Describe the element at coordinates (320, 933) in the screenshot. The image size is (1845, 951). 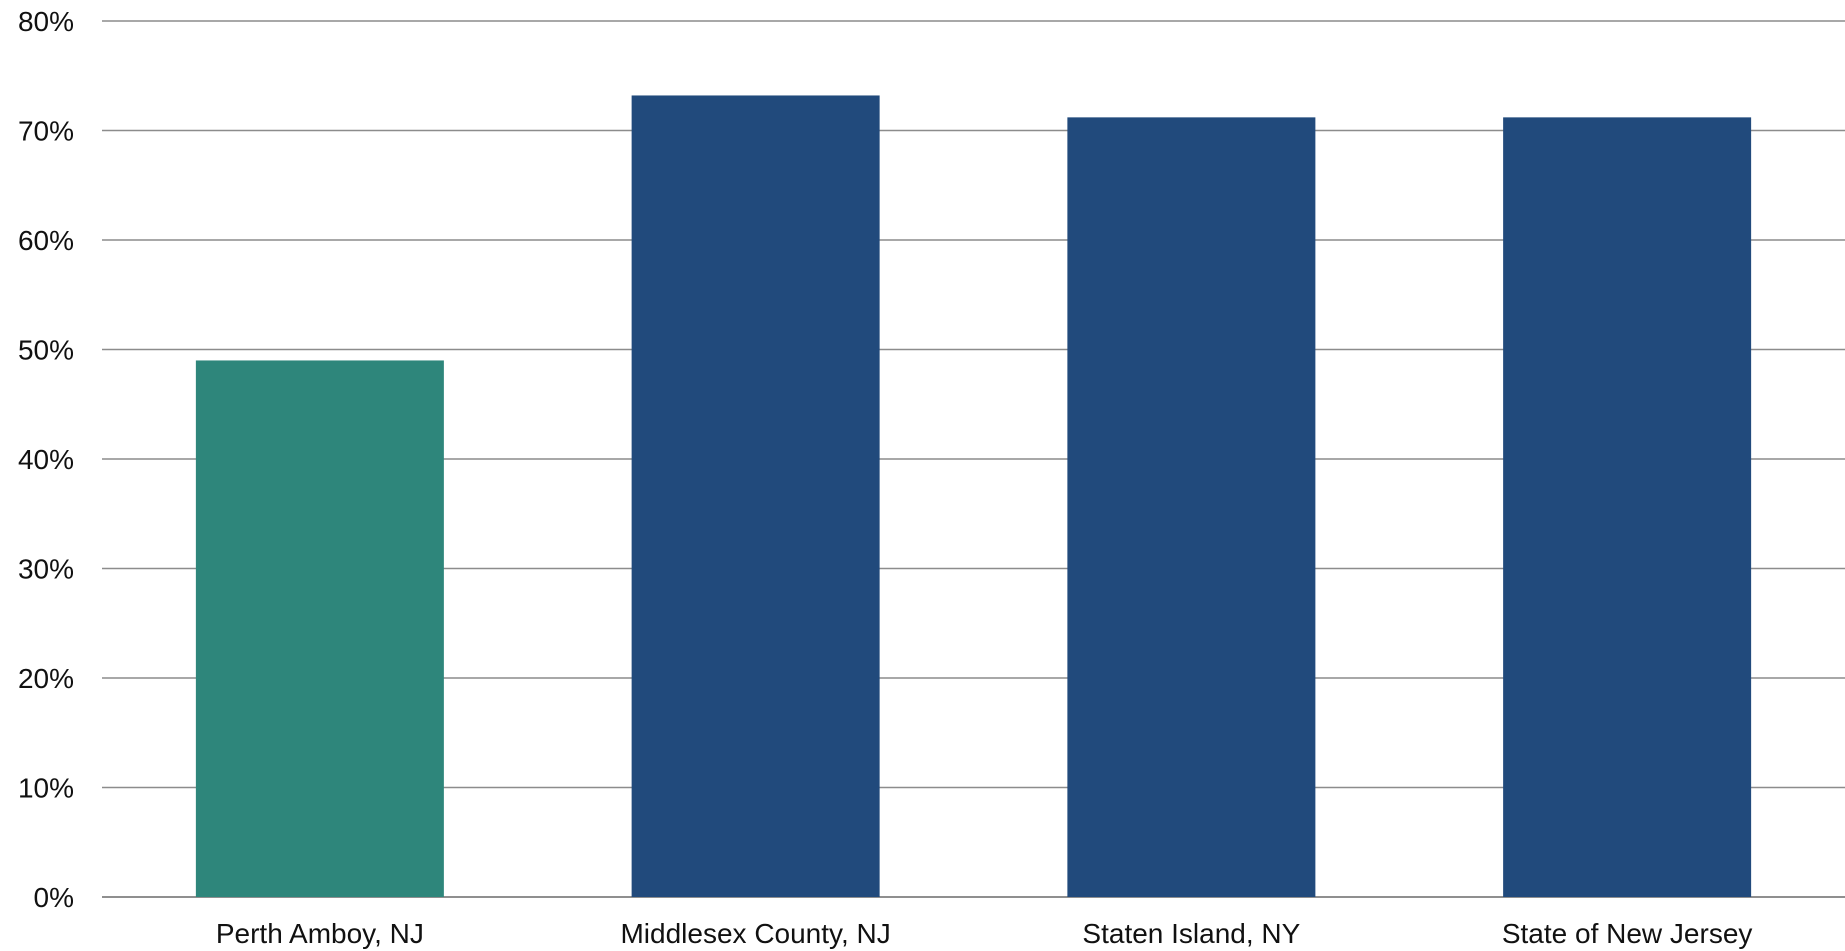
I see `x-category-label: Perth Amboy, NJ` at that location.